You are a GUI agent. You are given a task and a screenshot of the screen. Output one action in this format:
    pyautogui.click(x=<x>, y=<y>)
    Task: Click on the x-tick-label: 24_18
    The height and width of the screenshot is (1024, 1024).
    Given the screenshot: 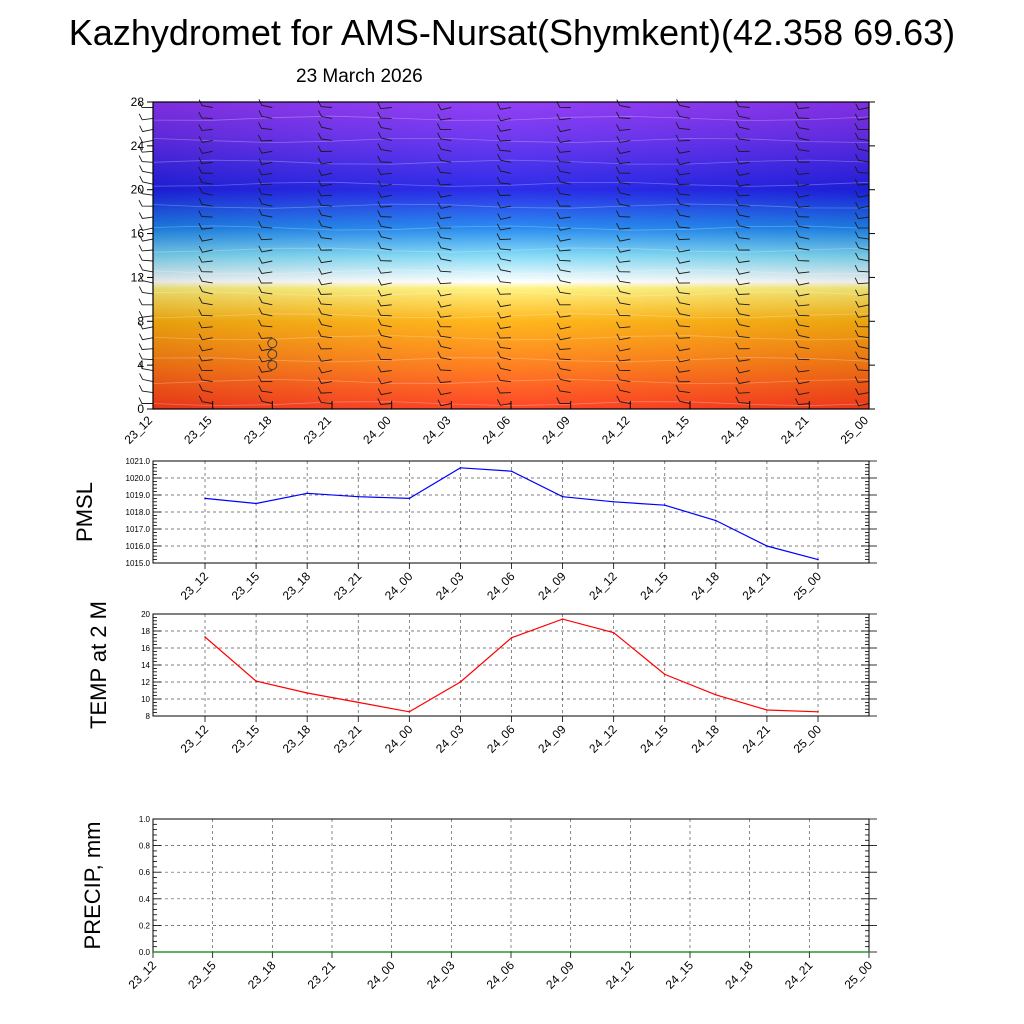 What is the action you would take?
    pyautogui.click(x=735, y=430)
    